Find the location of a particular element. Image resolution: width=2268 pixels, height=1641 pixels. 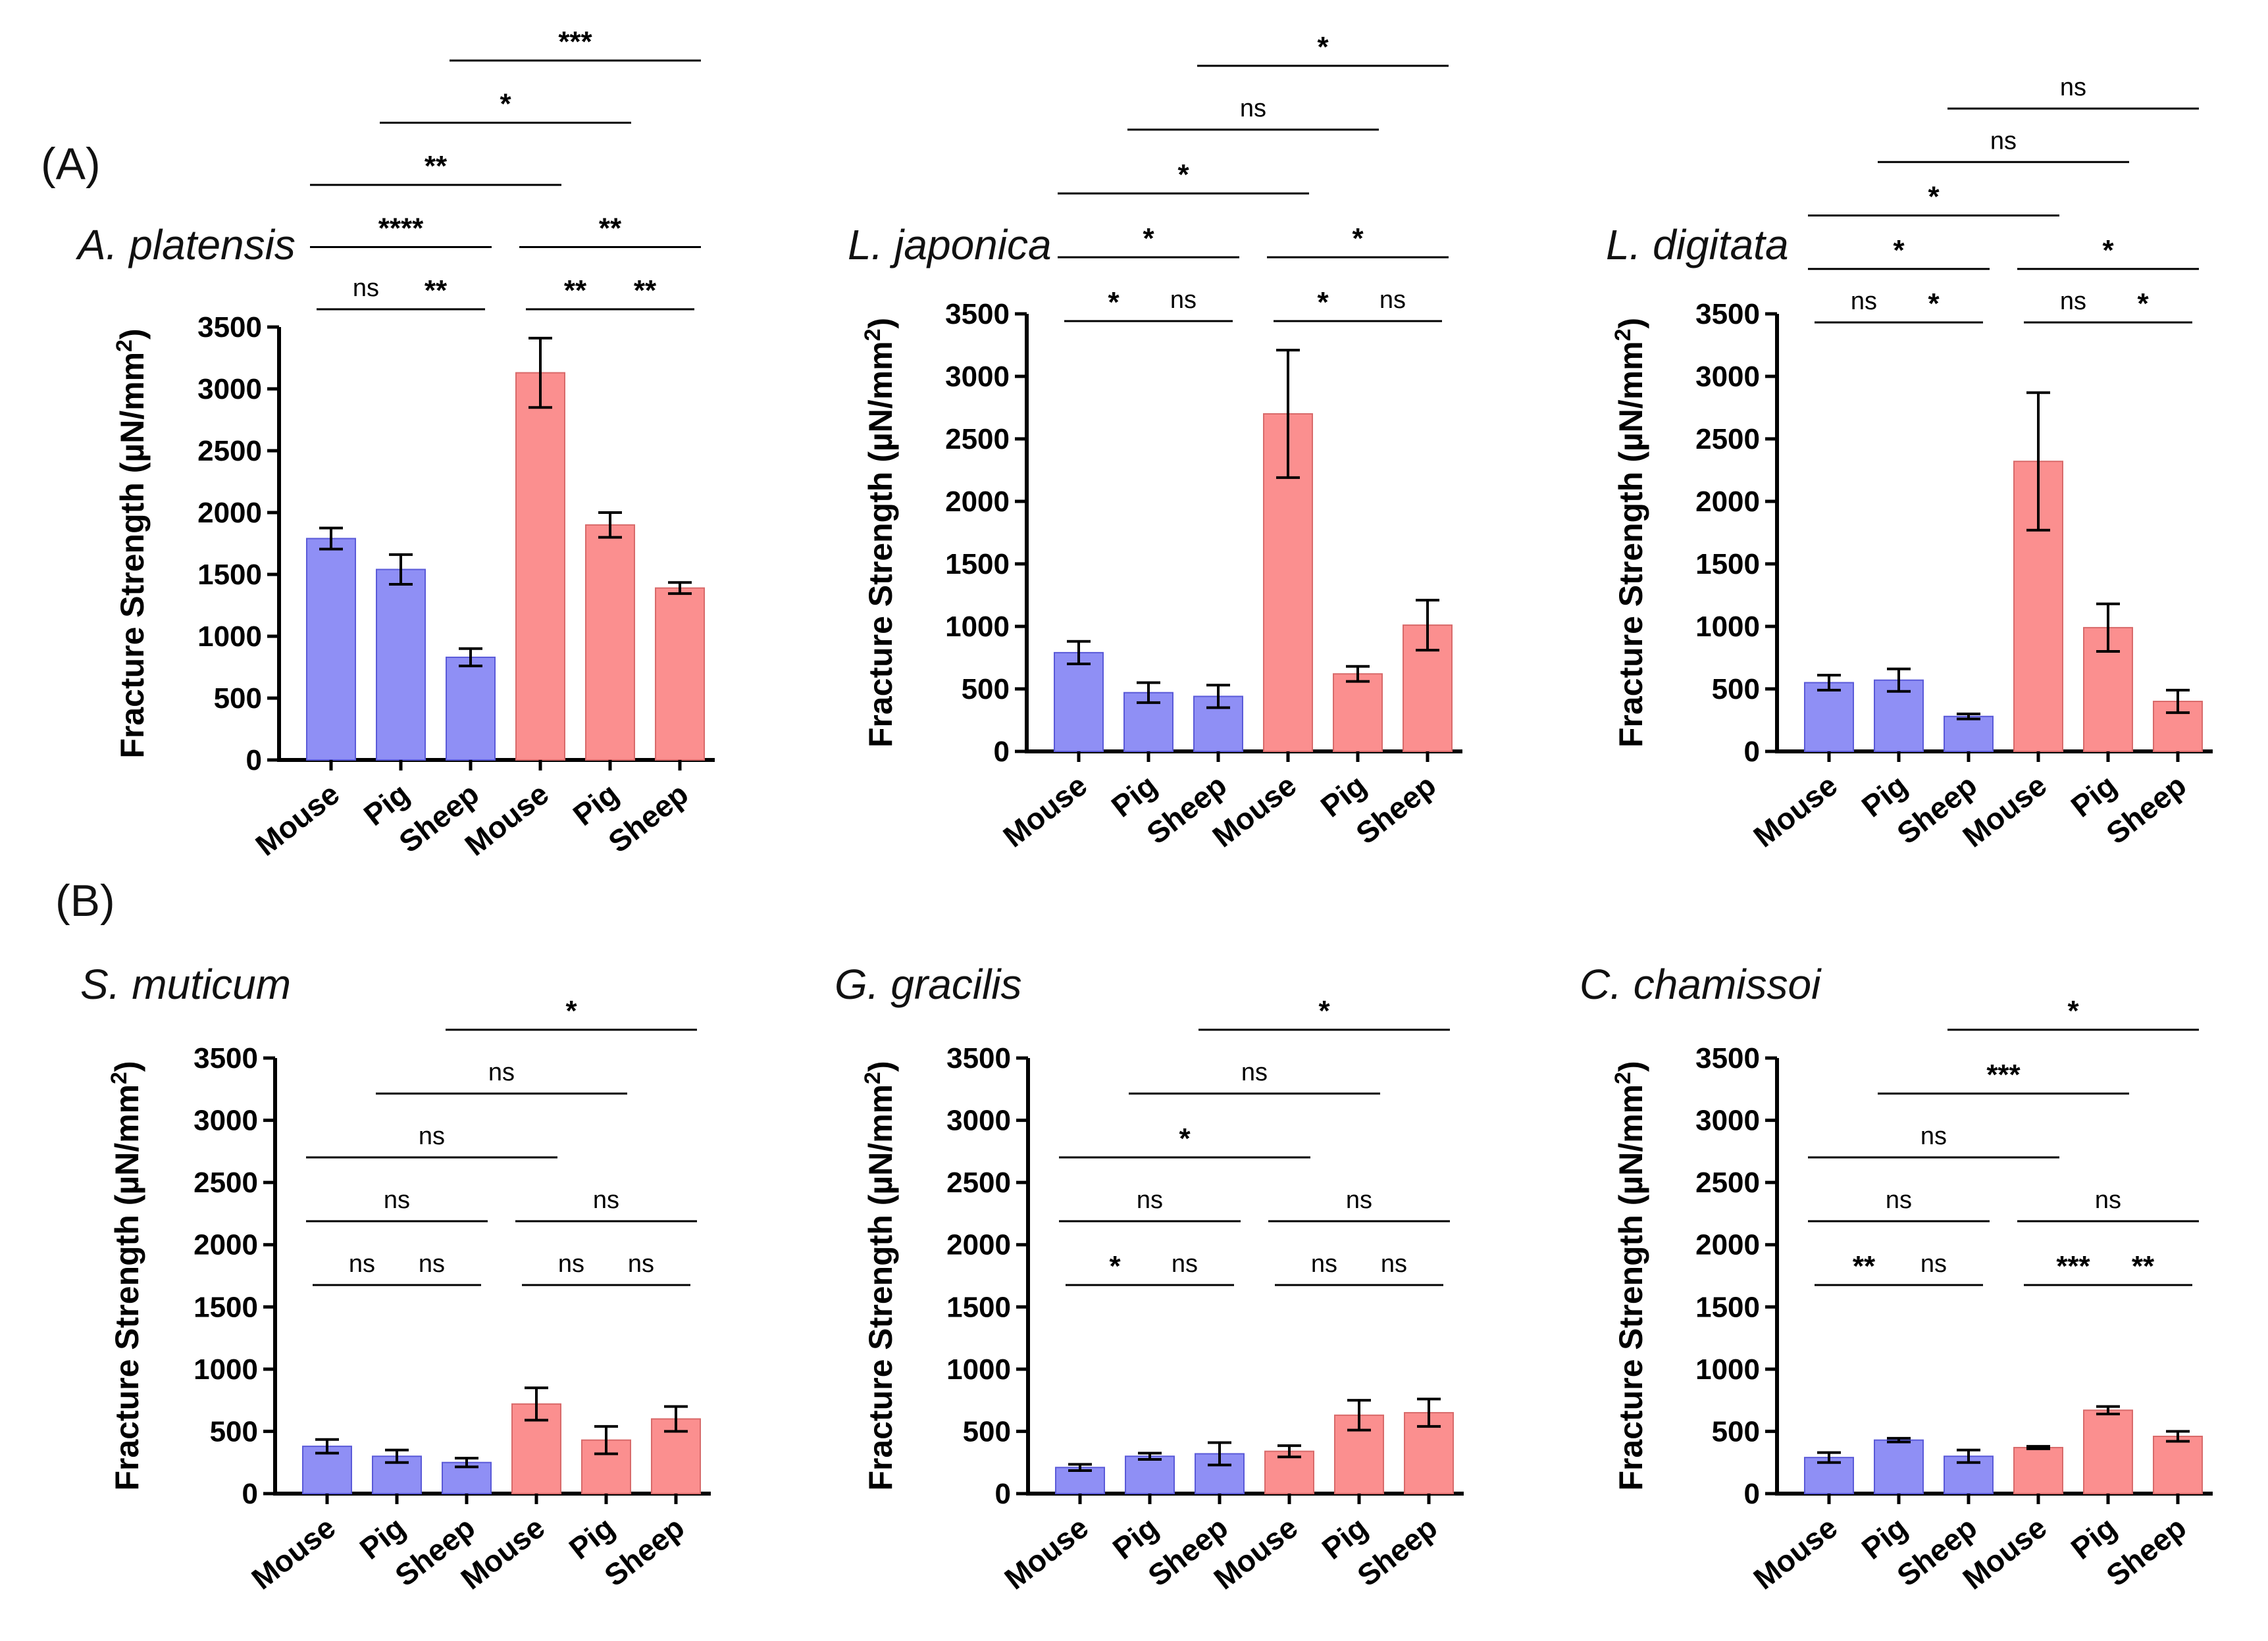

chart-title: L. japonica is located at coordinates (950, 244).